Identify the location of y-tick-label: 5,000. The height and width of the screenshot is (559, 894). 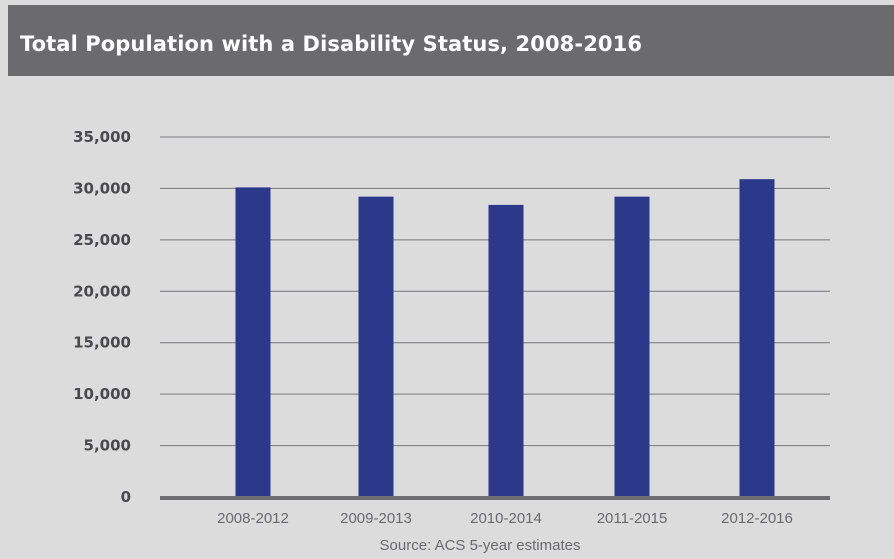
(107, 446).